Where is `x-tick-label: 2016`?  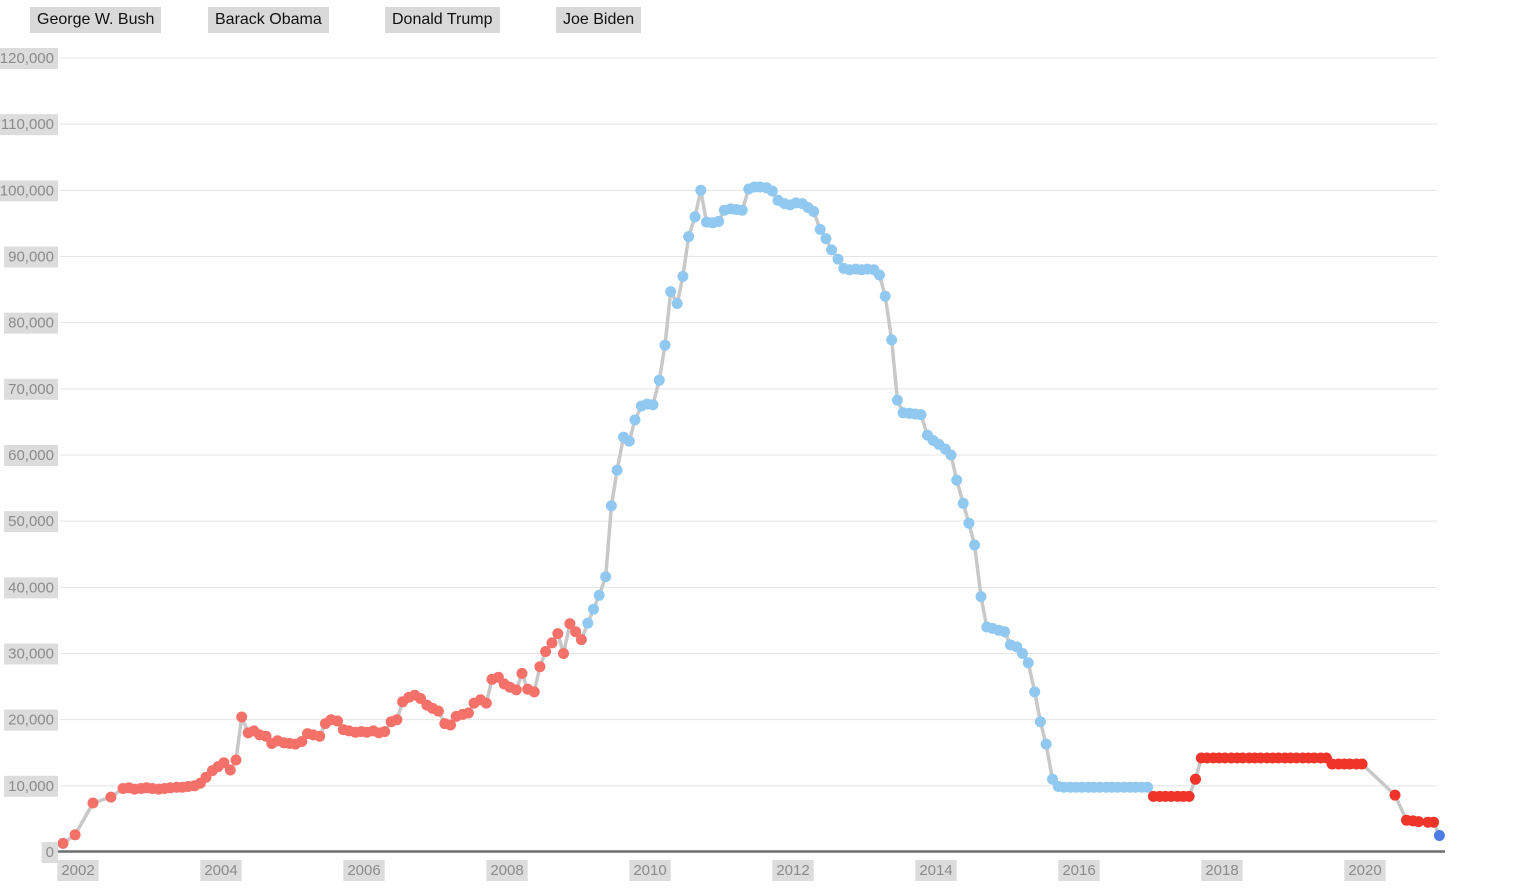 x-tick-label: 2016 is located at coordinates (1079, 870).